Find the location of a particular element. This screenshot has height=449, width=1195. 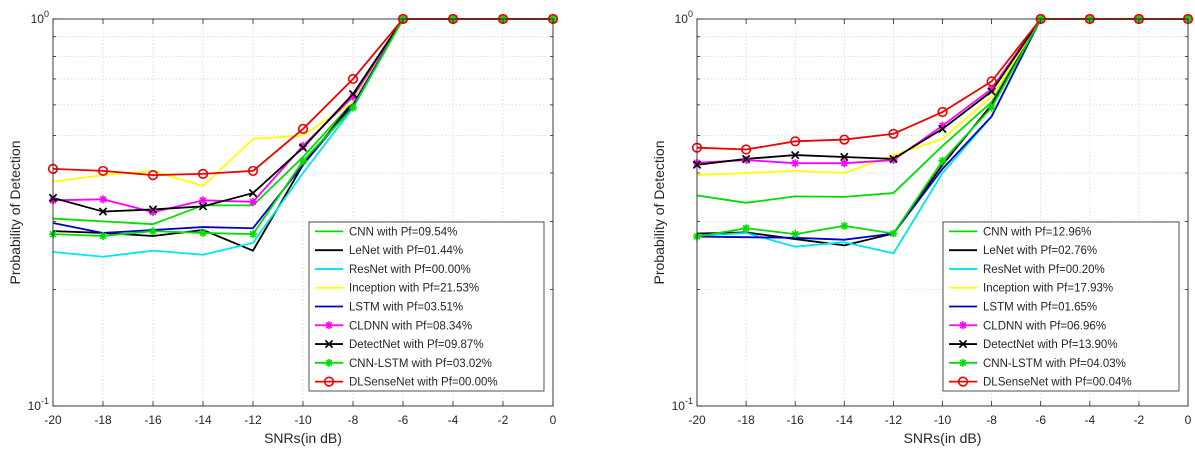

legend-entry-2: ResNet with Pf=00.00% is located at coordinates (410, 270).